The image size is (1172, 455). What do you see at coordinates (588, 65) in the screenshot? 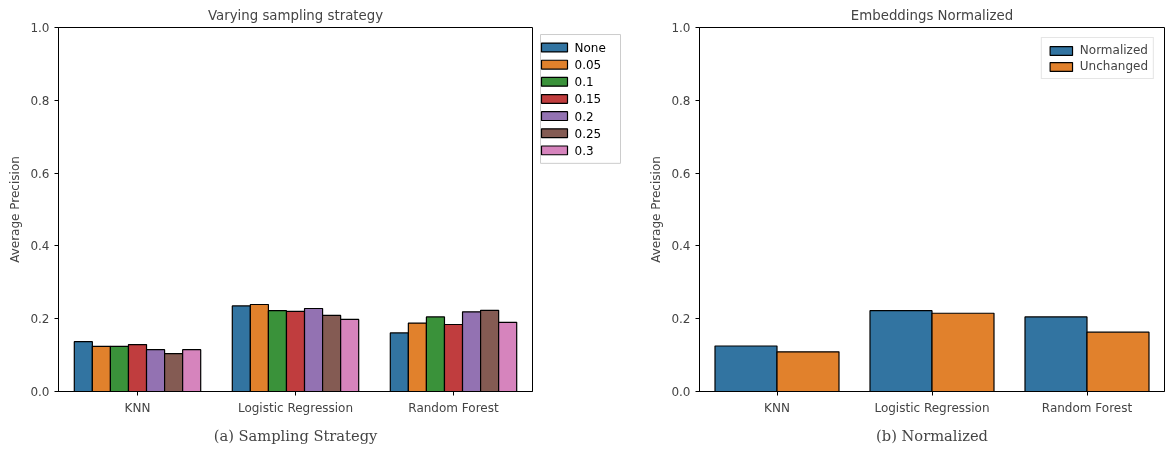
I see `legend-label: 0.05` at bounding box center [588, 65].